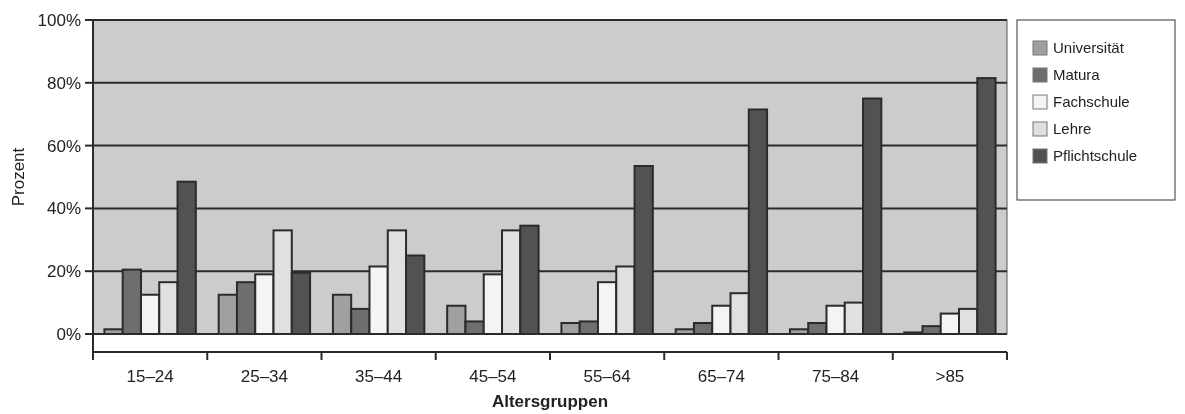 The height and width of the screenshot is (414, 1185). I want to click on legend-label: Fachschule, so click(1091, 102).